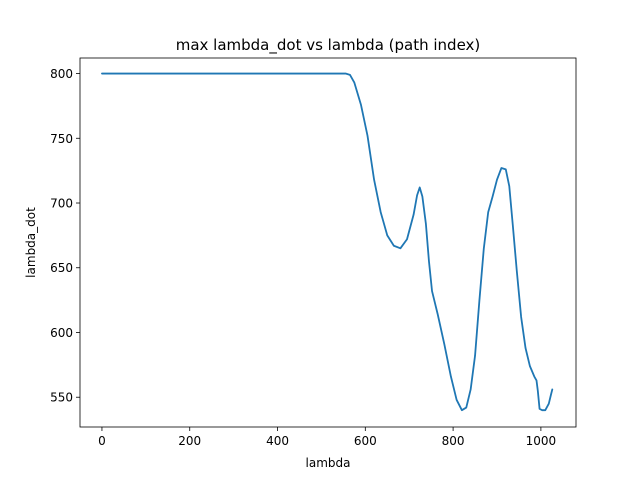 The image size is (640, 480). Describe the element at coordinates (31, 242) in the screenshot. I see `y-axis-label: lambda_dot` at that location.